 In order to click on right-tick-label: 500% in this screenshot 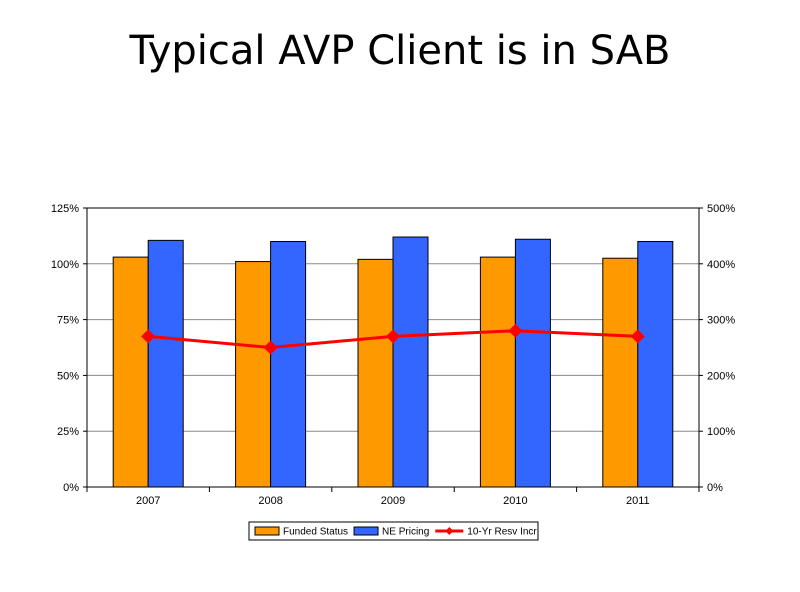, I will do `click(721, 209)`.